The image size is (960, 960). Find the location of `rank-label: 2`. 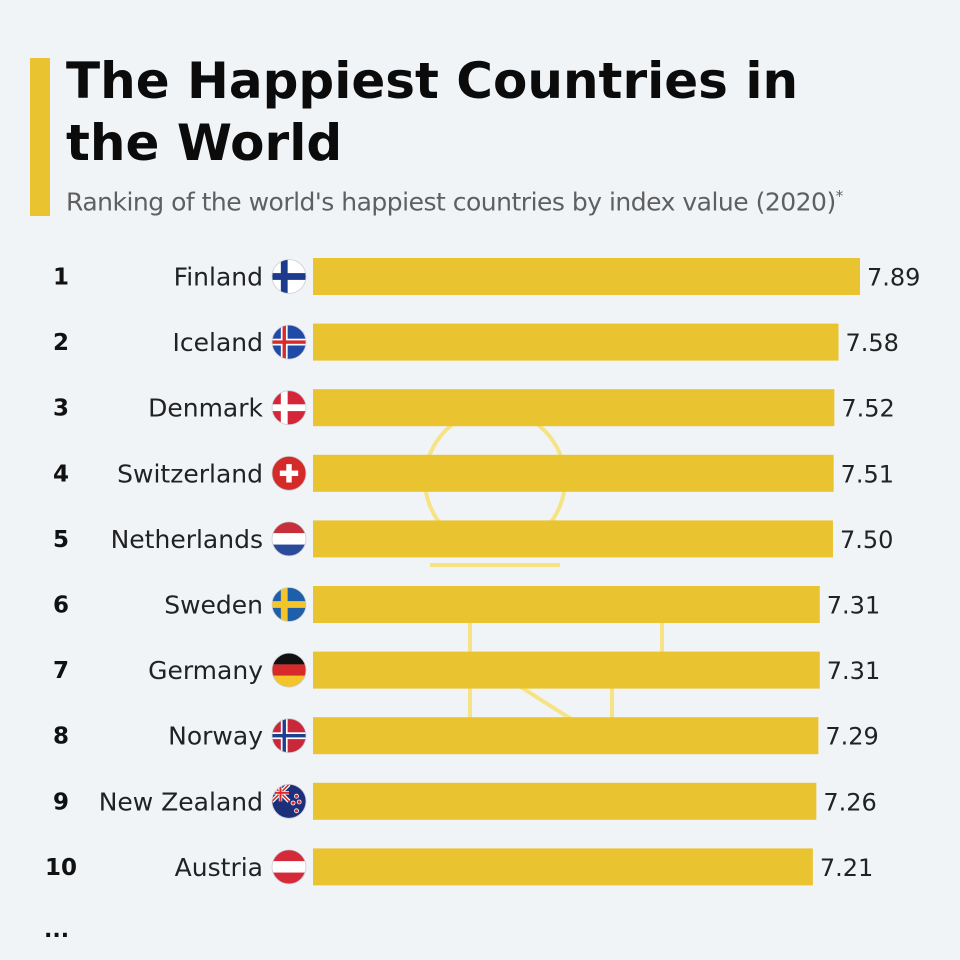

rank-label: 2 is located at coordinates (61, 343).